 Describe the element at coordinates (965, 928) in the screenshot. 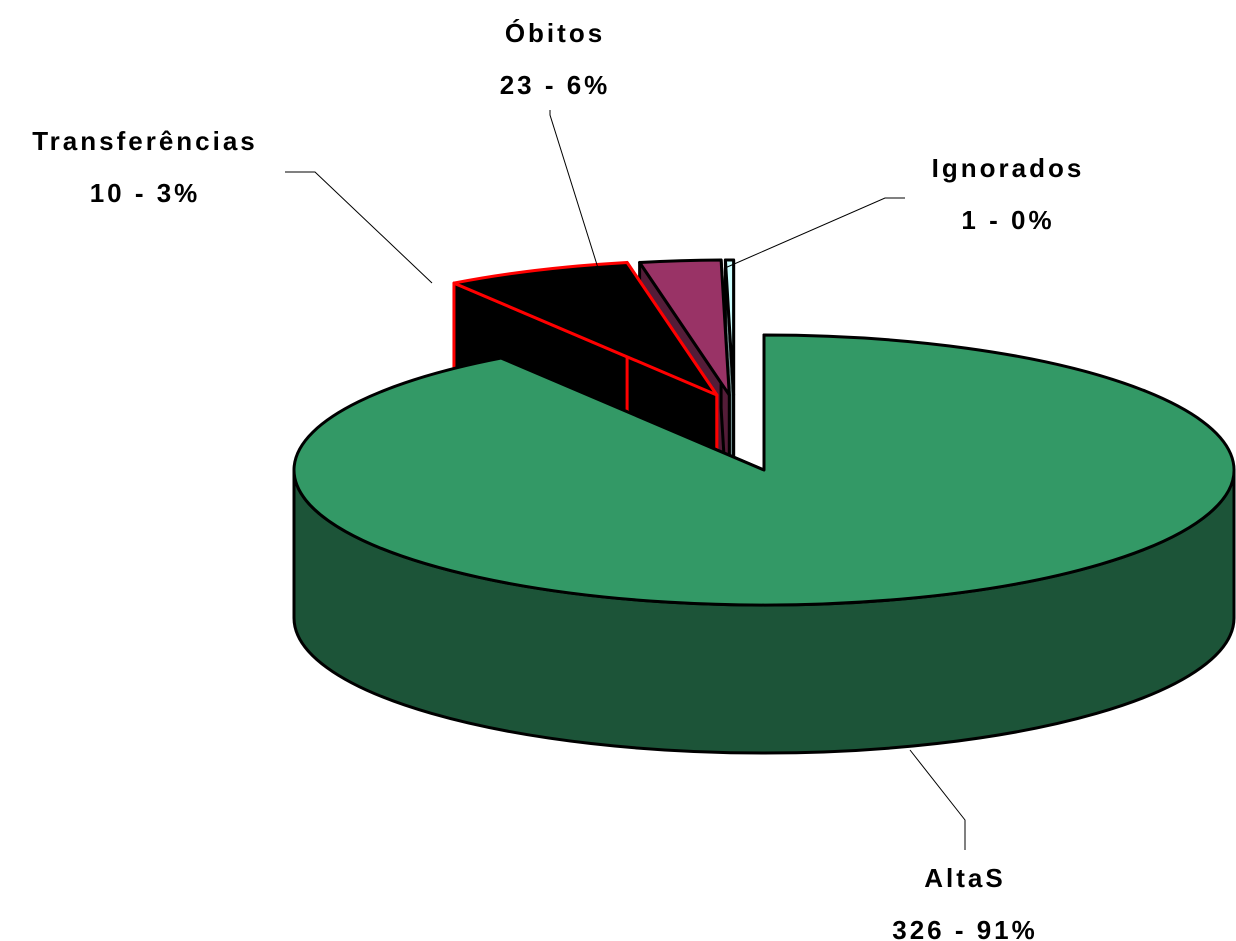

I see `slice-value-label: 326 - 91%` at that location.